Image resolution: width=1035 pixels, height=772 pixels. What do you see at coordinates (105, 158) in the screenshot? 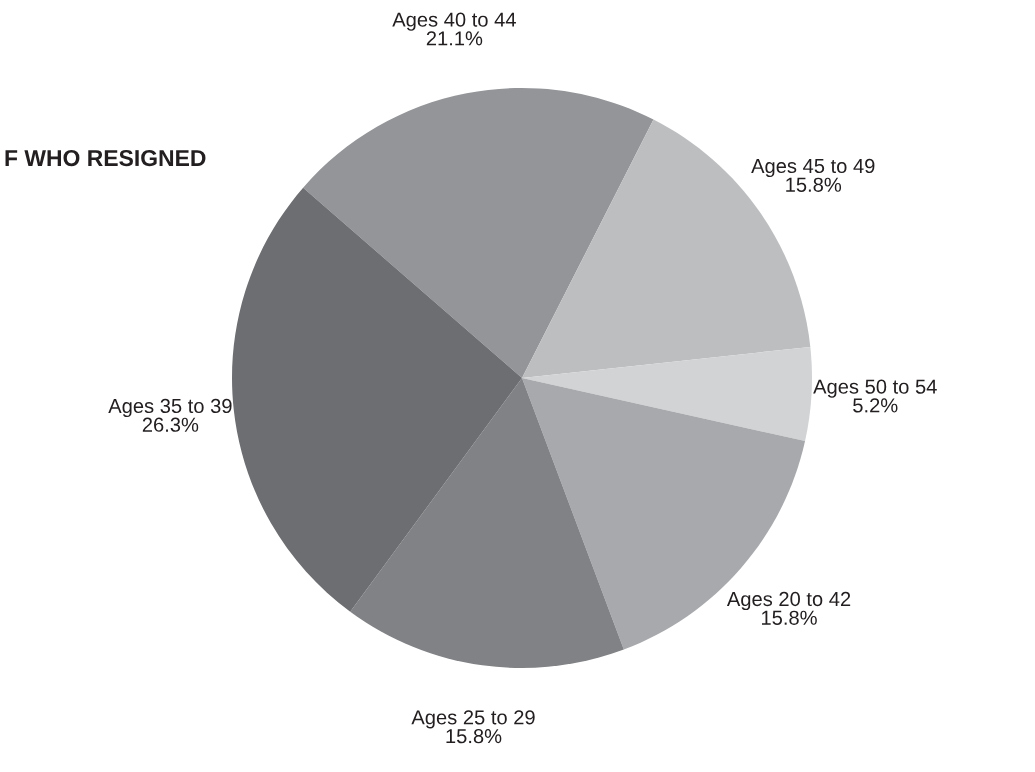
I see `text: F WHO RESIGNED` at bounding box center [105, 158].